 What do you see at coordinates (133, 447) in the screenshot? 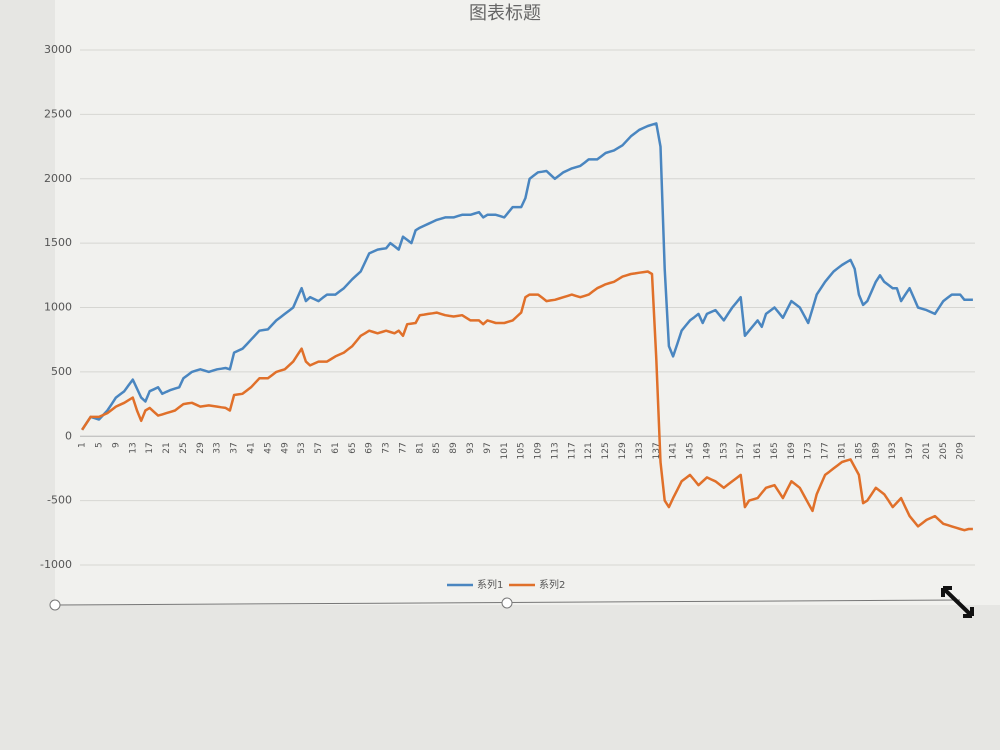
I see `x-tick-label: 13` at bounding box center [133, 447].